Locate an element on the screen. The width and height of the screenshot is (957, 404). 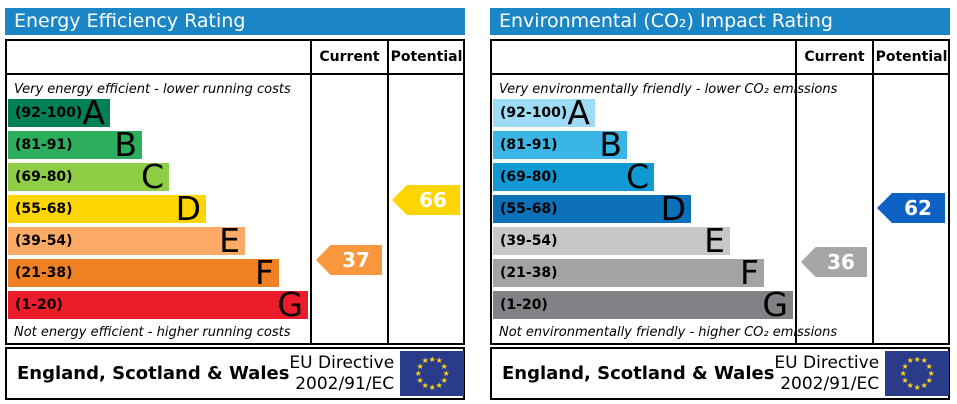
potential-rating-arrow: 62 is located at coordinates (911, 208).